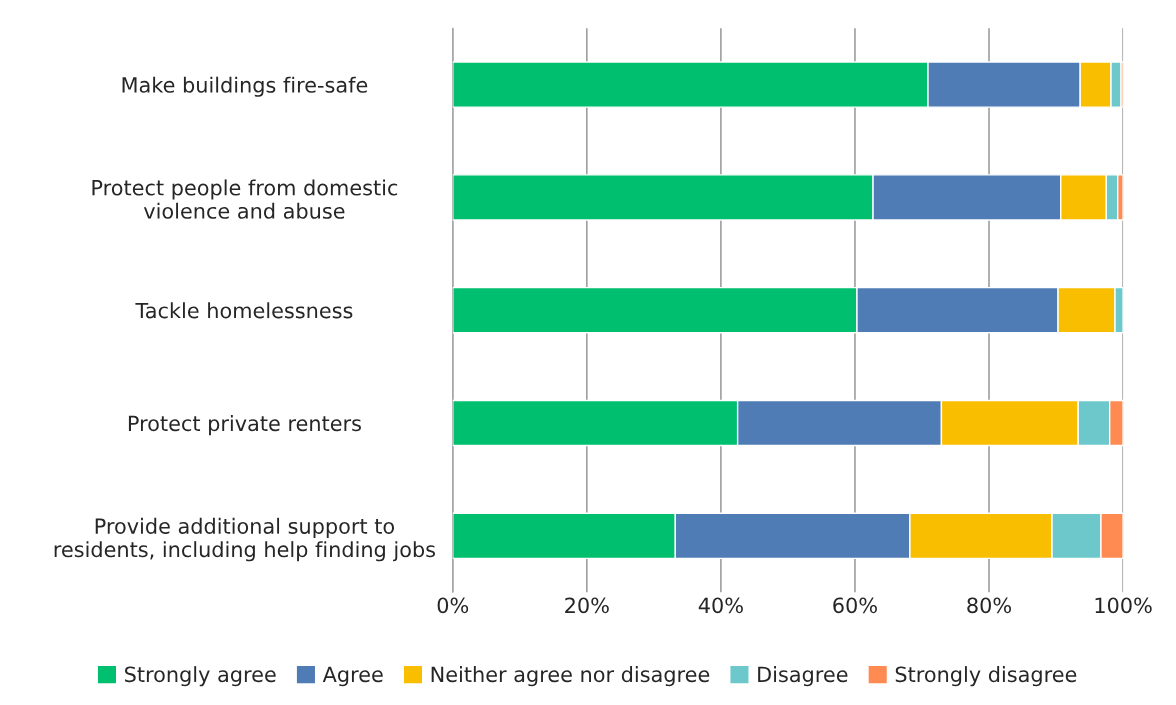 Image resolution: width=1176 pixels, height=705 pixels. I want to click on x-tick-label: 0%, so click(453, 605).